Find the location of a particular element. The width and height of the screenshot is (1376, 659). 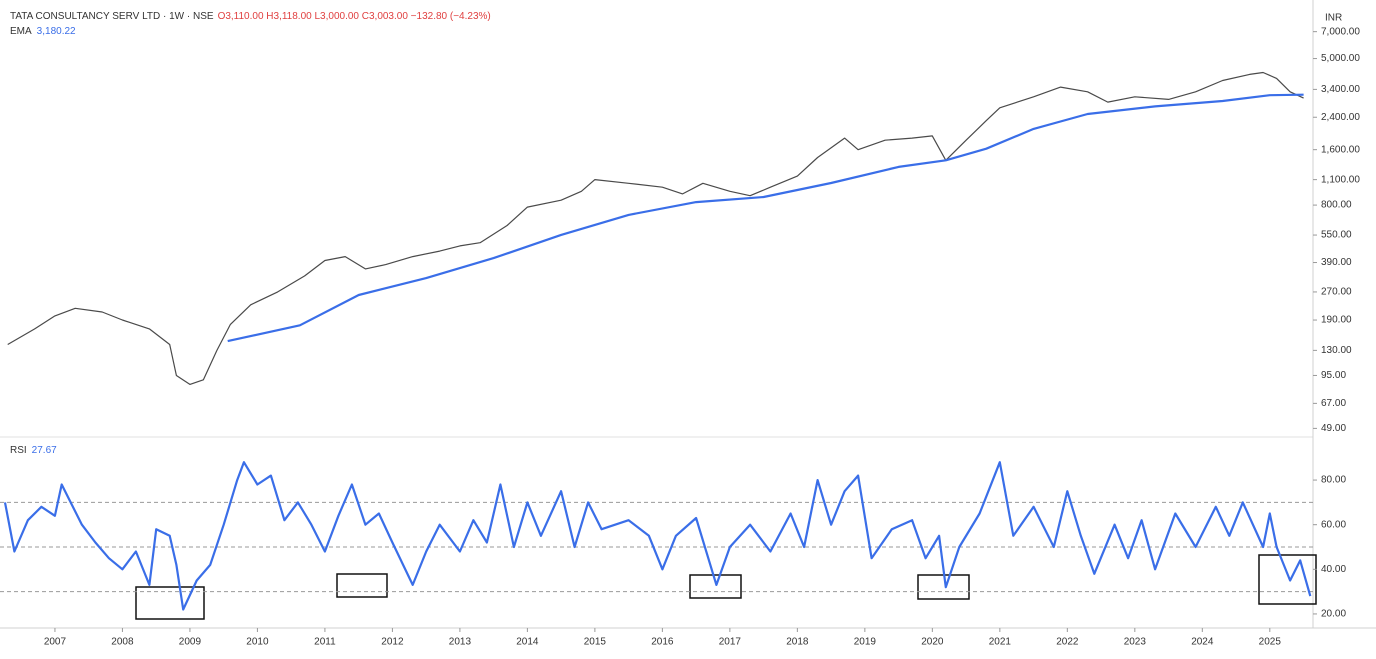

ema-value: 3,180.22 is located at coordinates (56, 31).